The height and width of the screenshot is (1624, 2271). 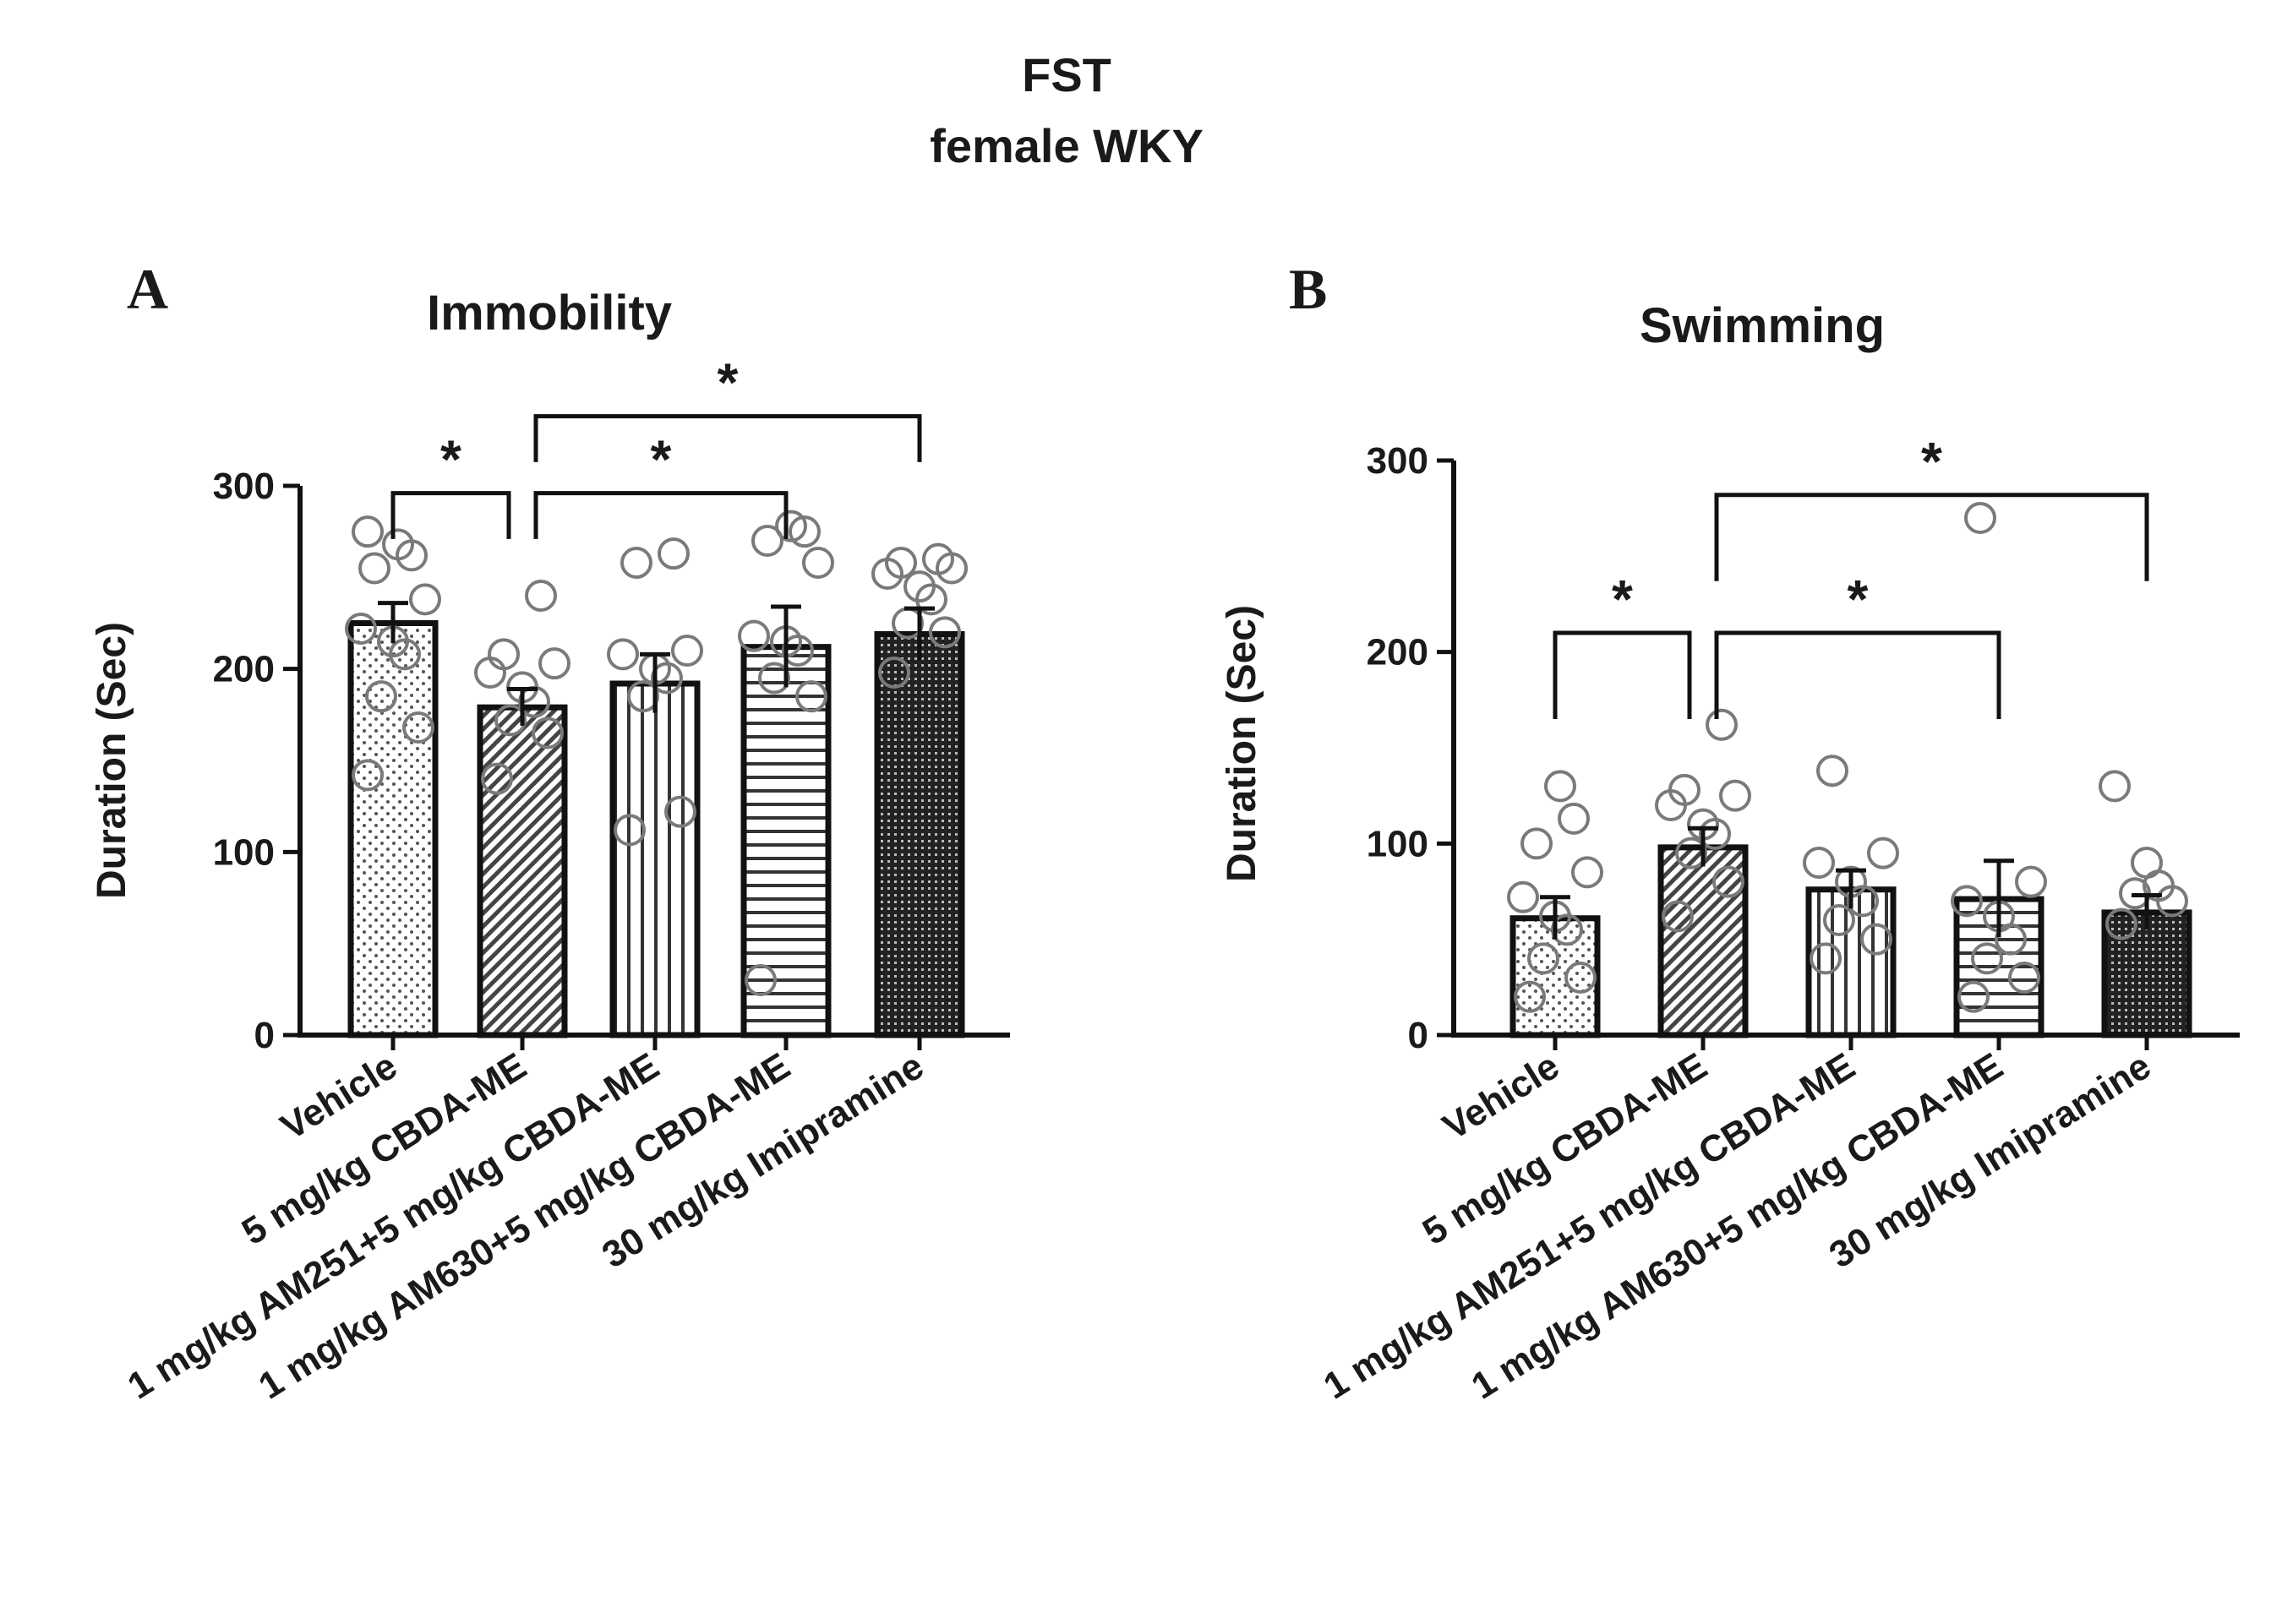 I want to click on panel-b-significance-star-2: *, so click(x=1858, y=599).